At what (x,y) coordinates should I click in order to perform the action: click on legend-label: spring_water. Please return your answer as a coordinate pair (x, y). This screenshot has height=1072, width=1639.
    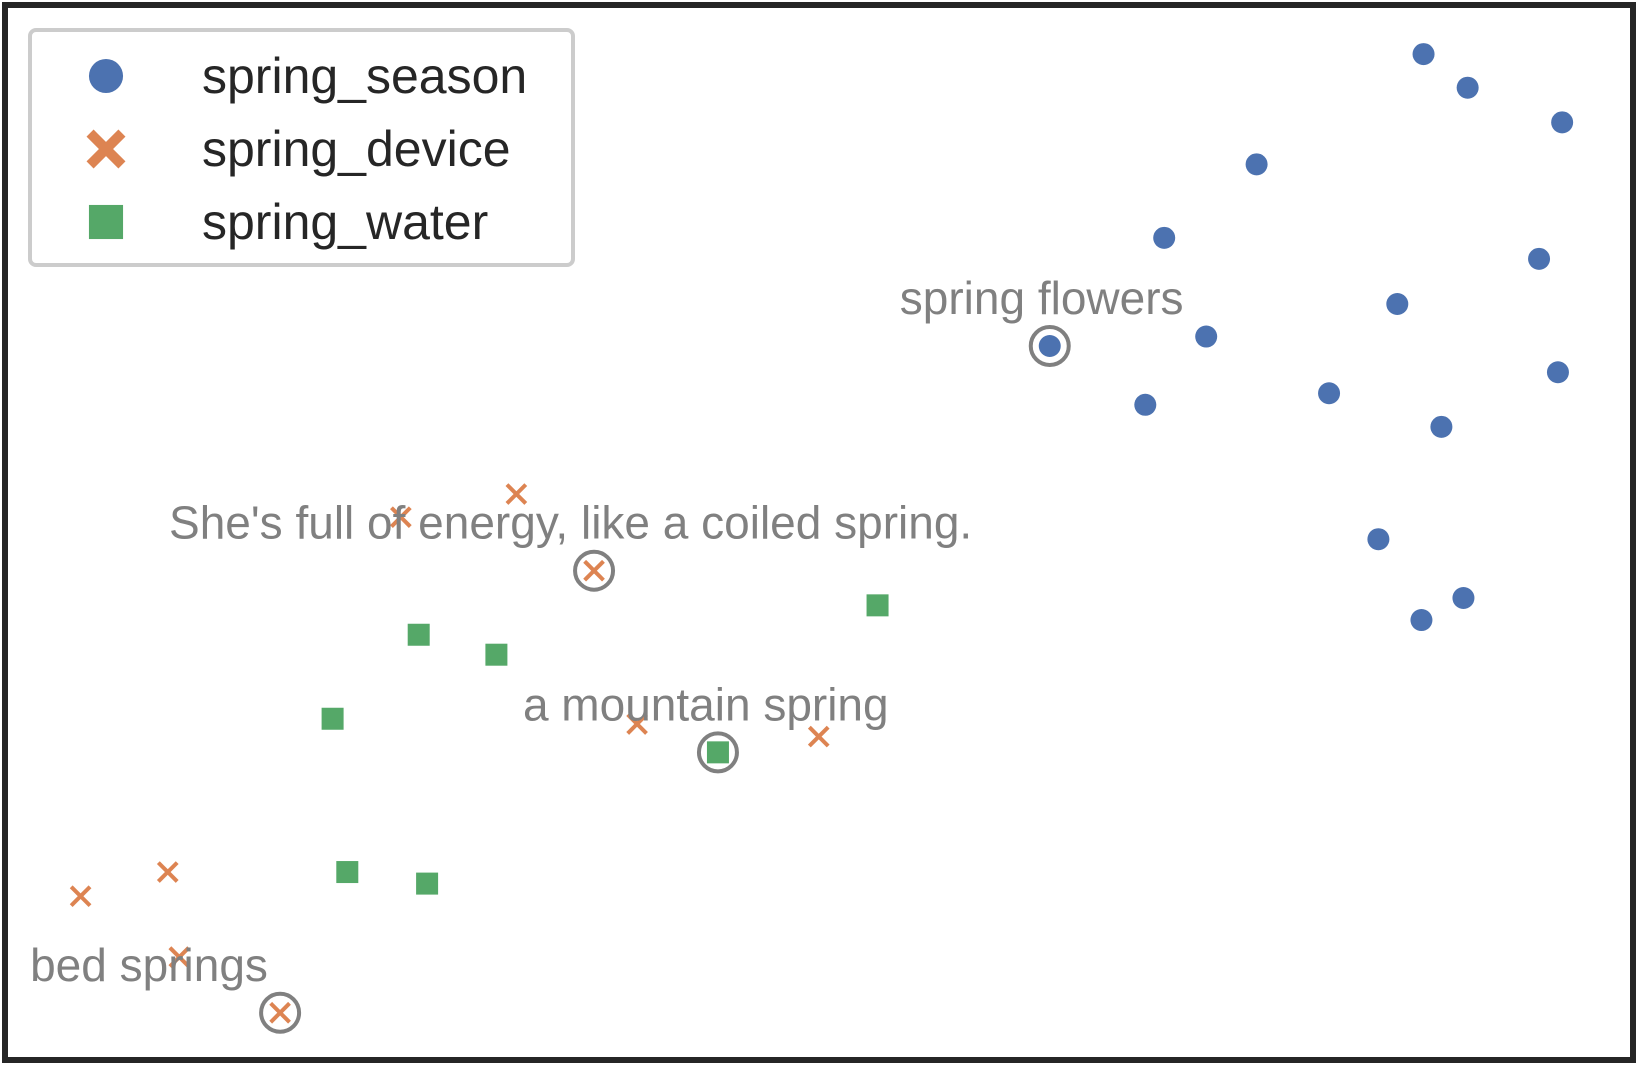
    Looking at the image, I should click on (345, 222).